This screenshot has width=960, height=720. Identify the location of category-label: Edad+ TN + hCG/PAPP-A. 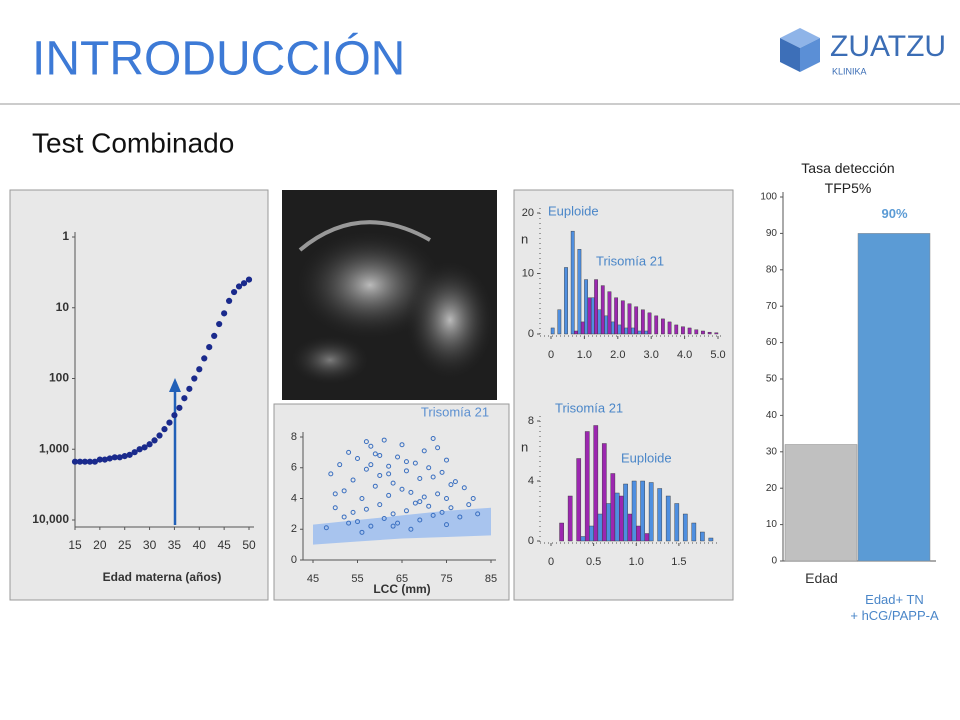
(894, 608).